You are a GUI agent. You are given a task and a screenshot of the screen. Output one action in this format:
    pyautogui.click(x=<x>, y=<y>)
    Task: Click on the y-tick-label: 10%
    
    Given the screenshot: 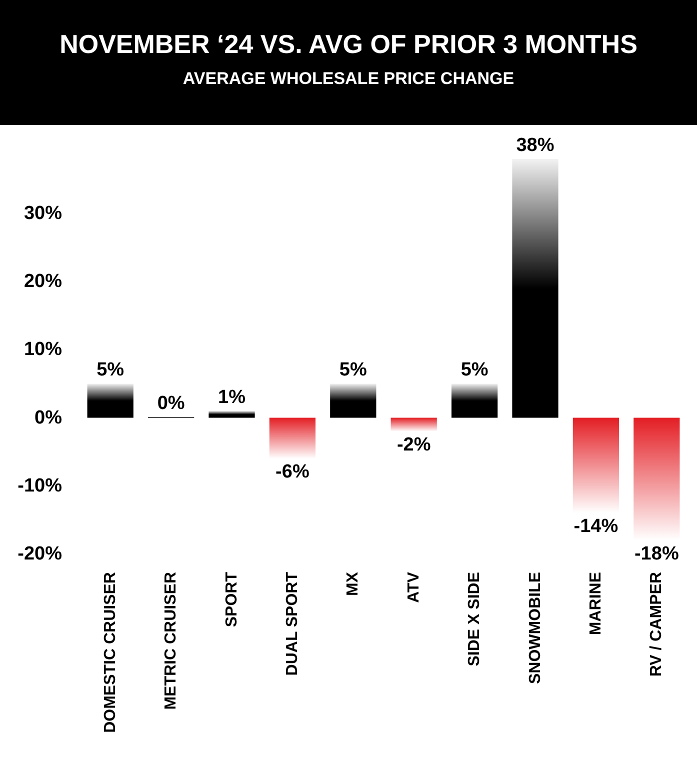 What is the action you would take?
    pyautogui.click(x=43, y=349)
    